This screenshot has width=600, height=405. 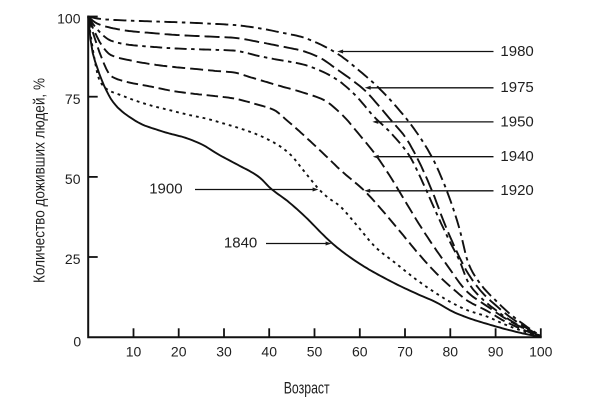 What do you see at coordinates (179, 352) in the screenshot?
I see `svg-text: 20` at bounding box center [179, 352].